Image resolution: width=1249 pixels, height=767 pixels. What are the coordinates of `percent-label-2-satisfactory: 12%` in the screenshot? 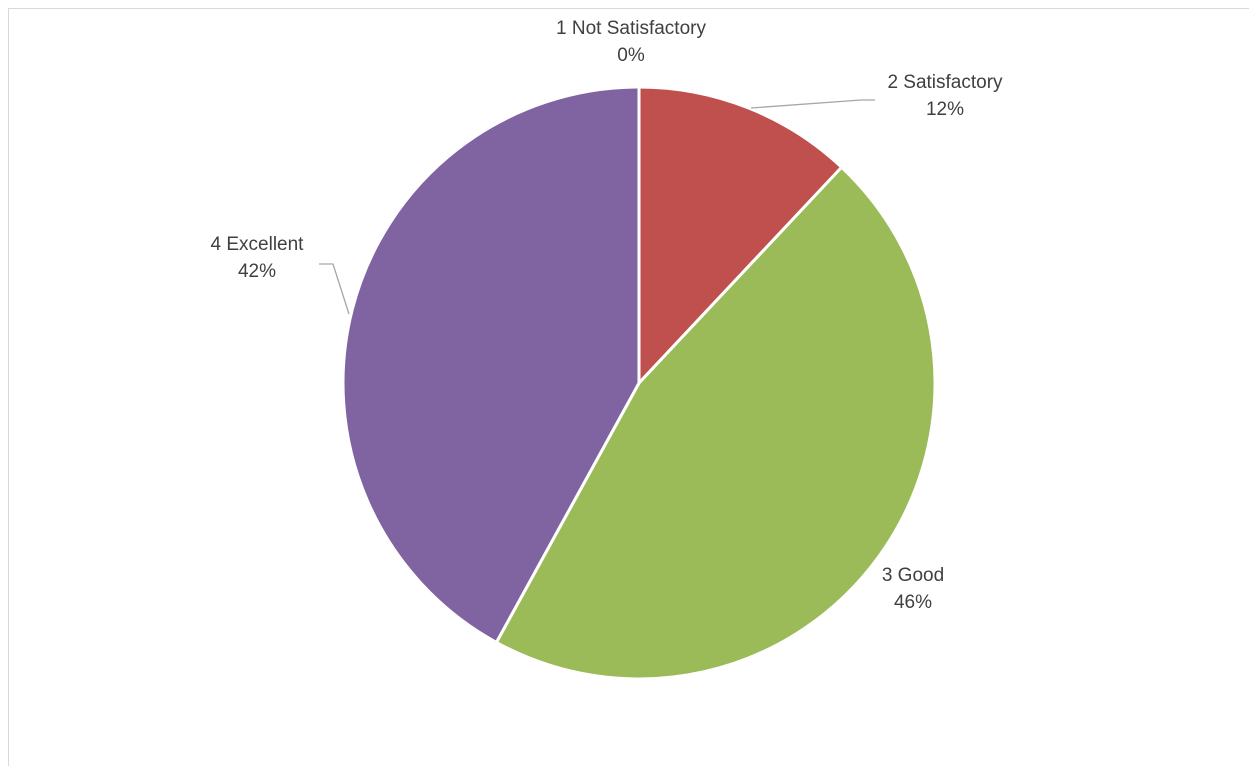 It's located at (945, 109).